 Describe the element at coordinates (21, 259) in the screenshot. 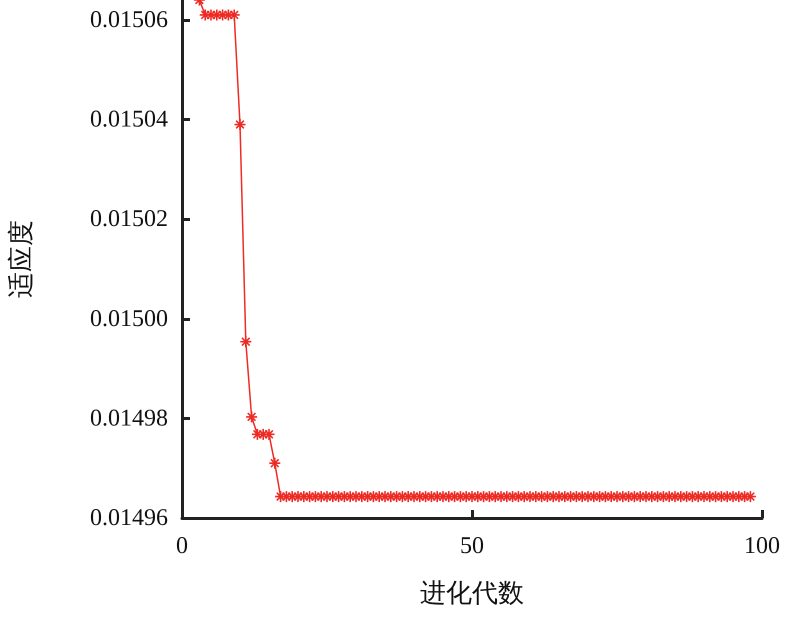

I see `y-axis-title: 适应度` at that location.